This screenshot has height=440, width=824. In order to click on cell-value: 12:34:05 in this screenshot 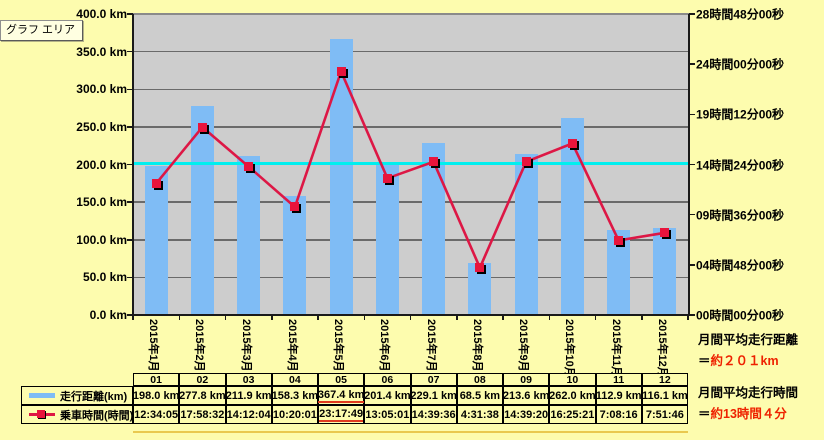, I will do `click(156, 414)`.